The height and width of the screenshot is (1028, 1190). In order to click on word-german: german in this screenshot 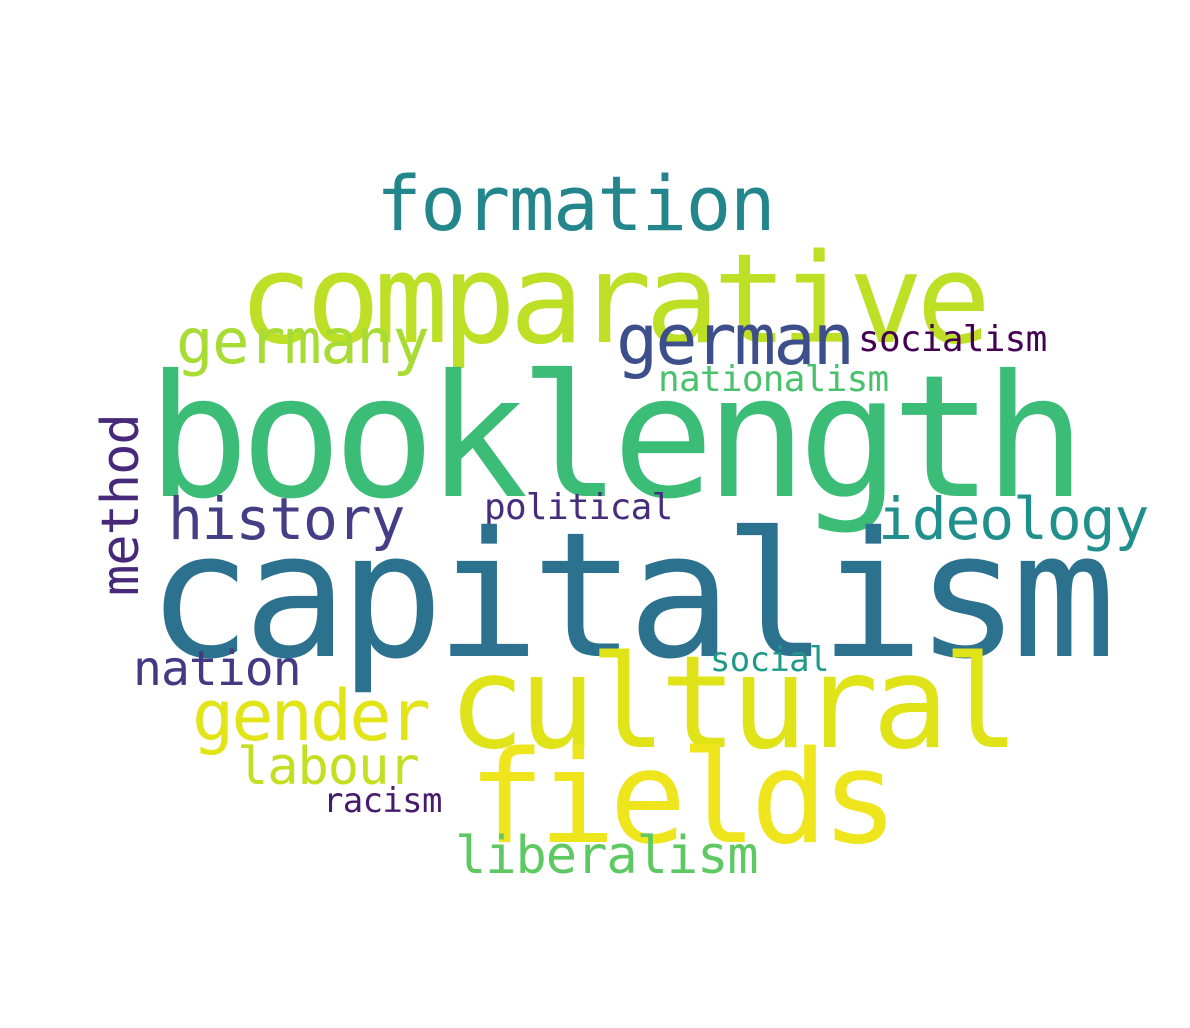, I will do `click(735, 340)`.